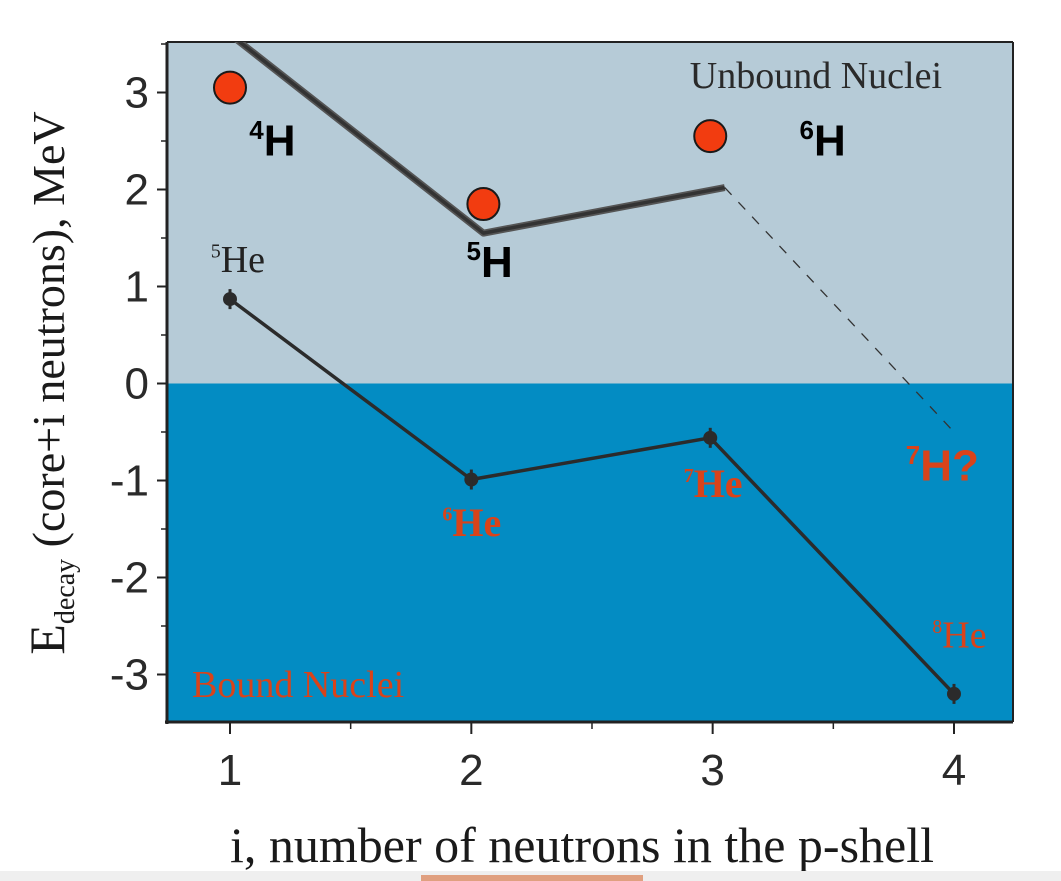  What do you see at coordinates (481, 138) in the screenshot?
I see `h-series-line` at bounding box center [481, 138].